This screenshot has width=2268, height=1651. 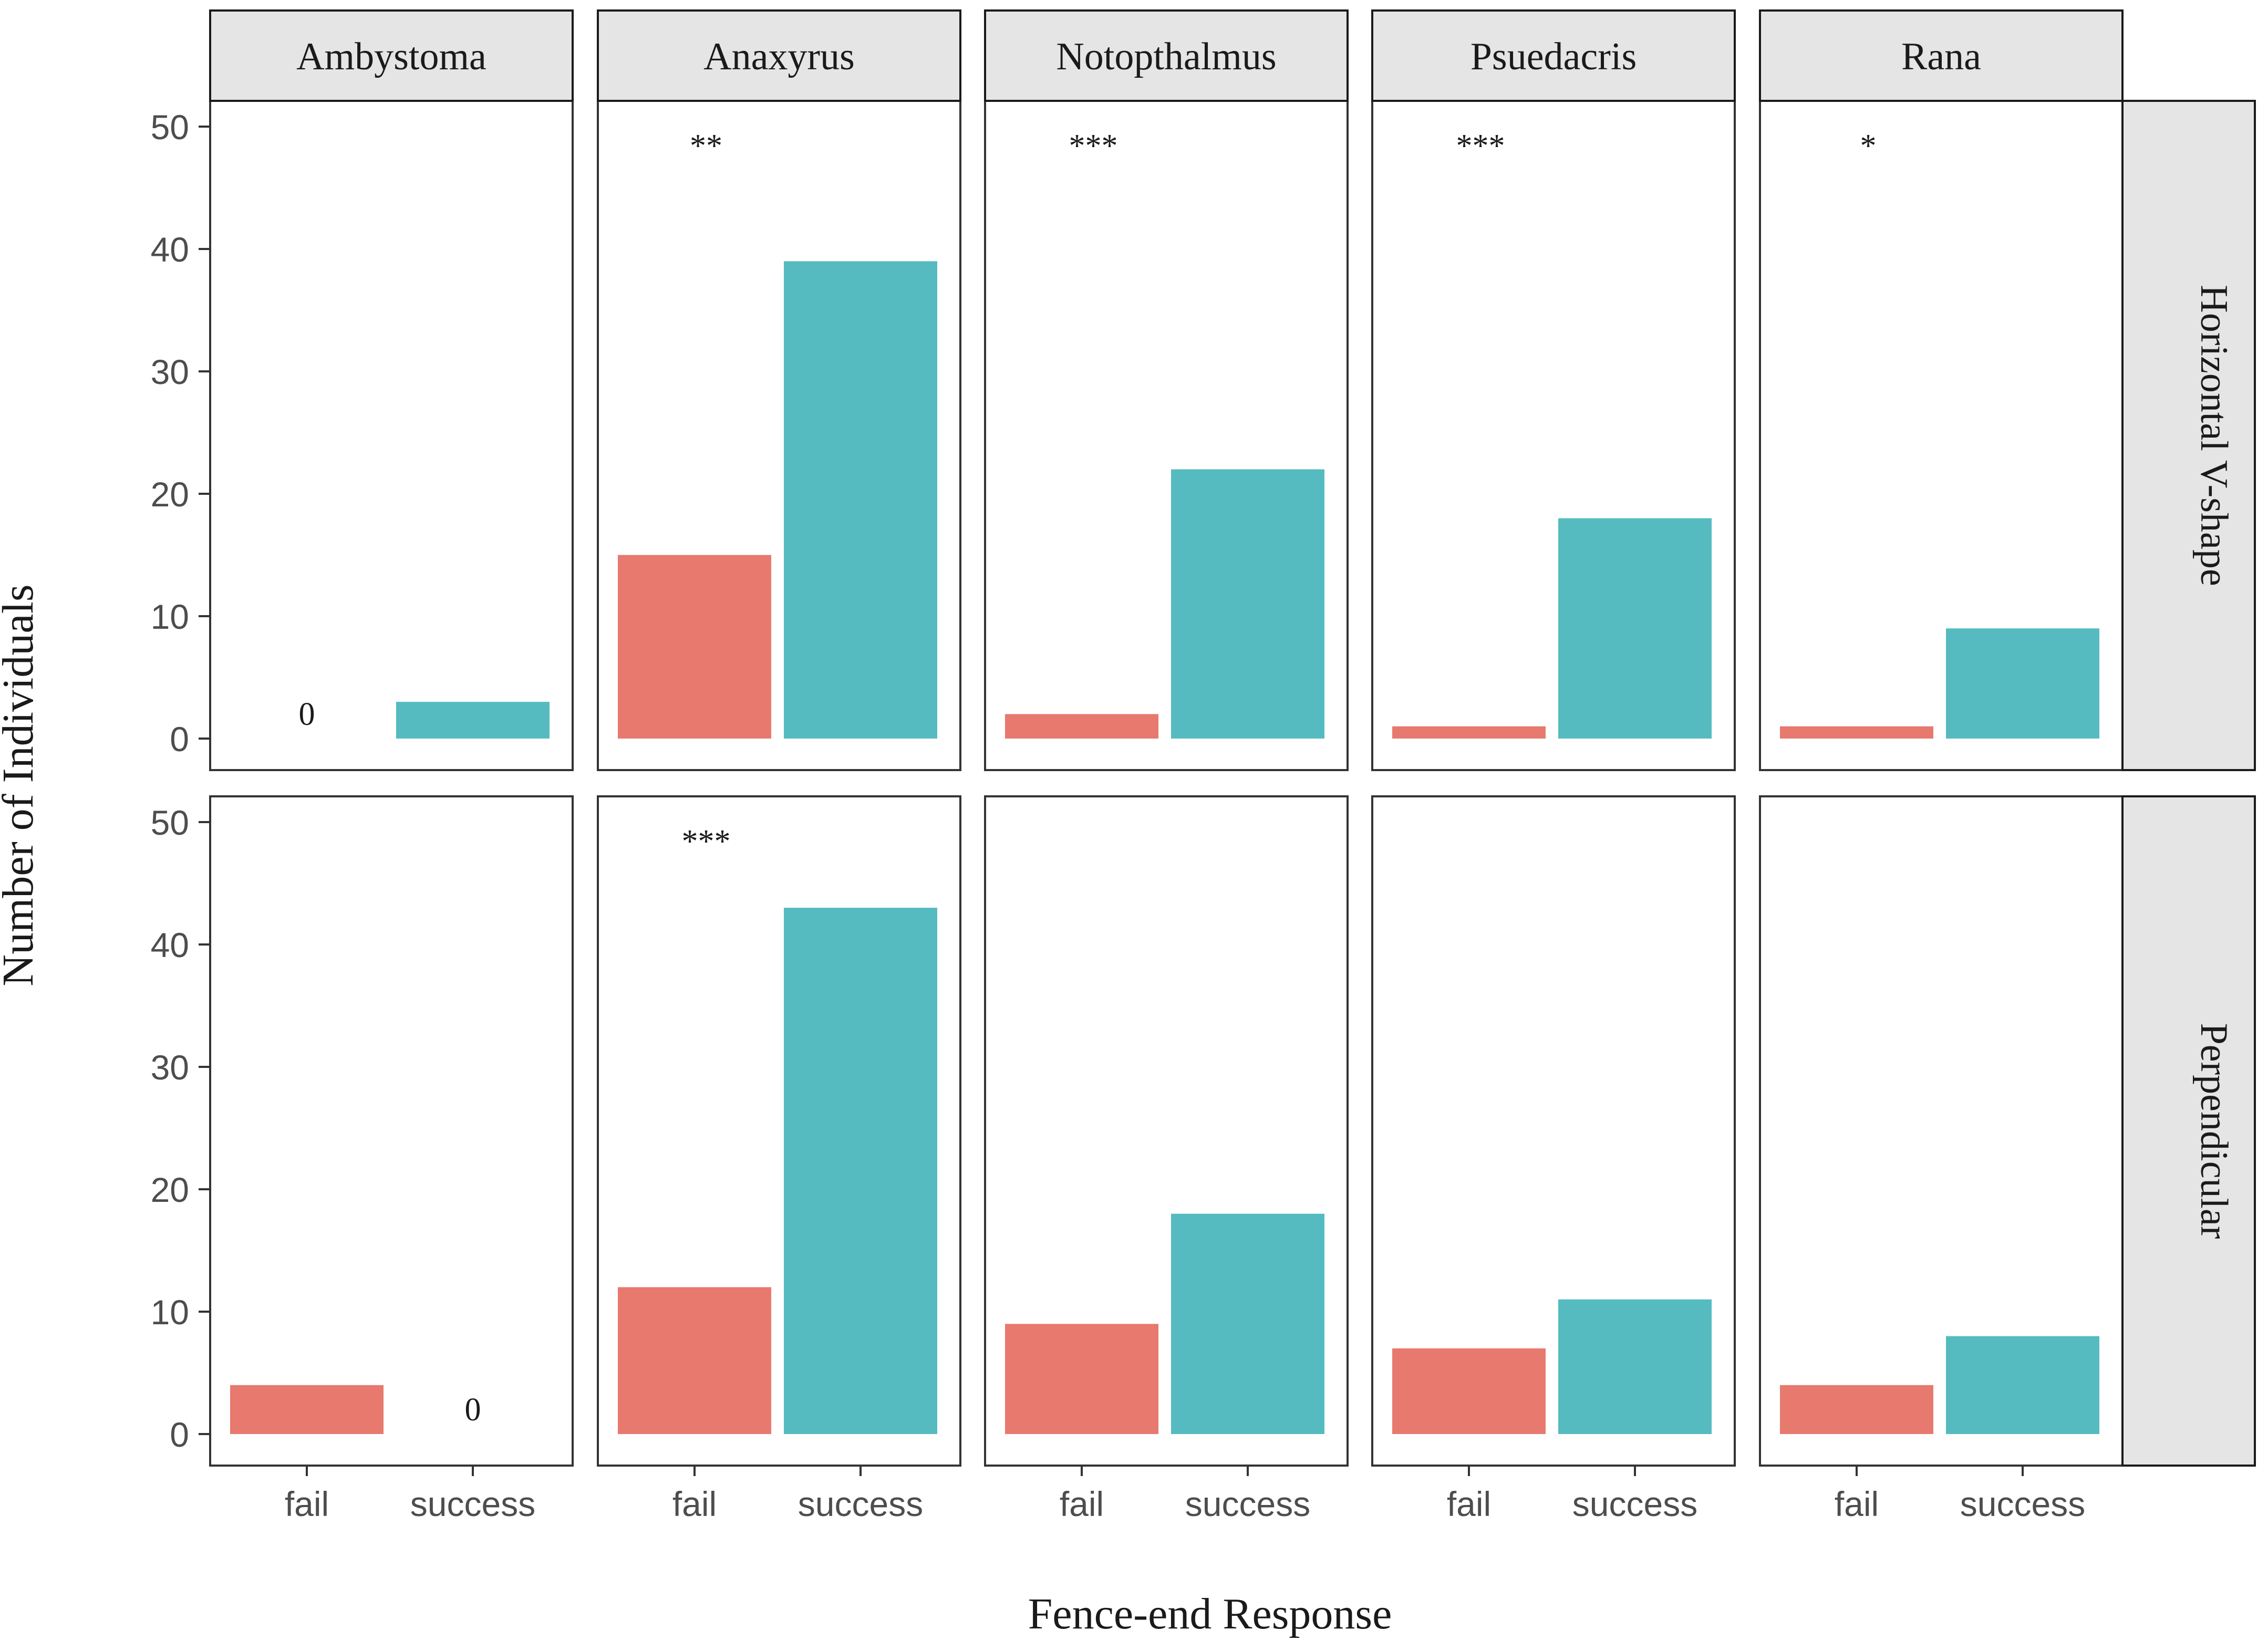 I want to click on panel-perpendicular-rana: fail success, so click(x=1941, y=1159).